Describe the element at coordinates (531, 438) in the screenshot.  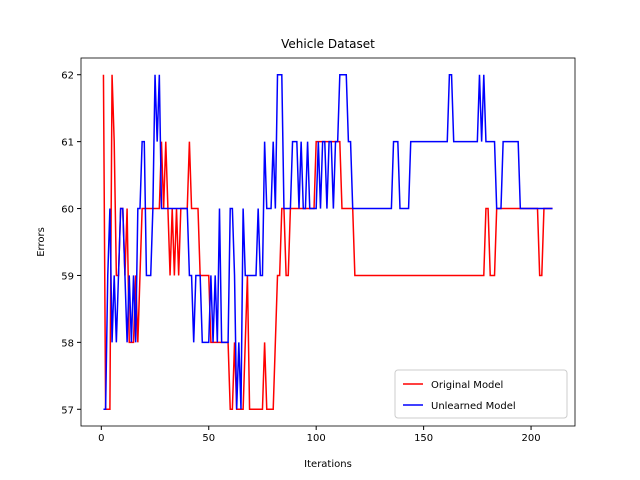
I see `x-tick-label: 200` at that location.